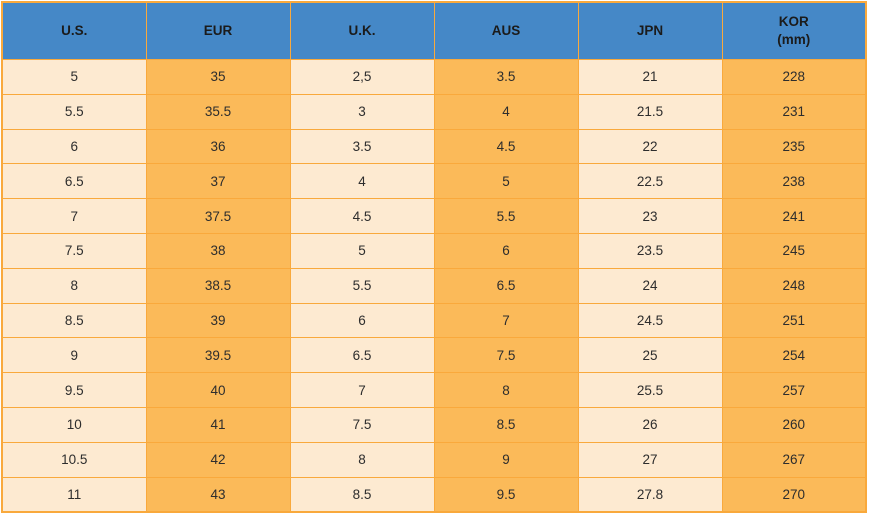 This screenshot has width=869, height=527. I want to click on column-header-label: U.K., so click(362, 30).